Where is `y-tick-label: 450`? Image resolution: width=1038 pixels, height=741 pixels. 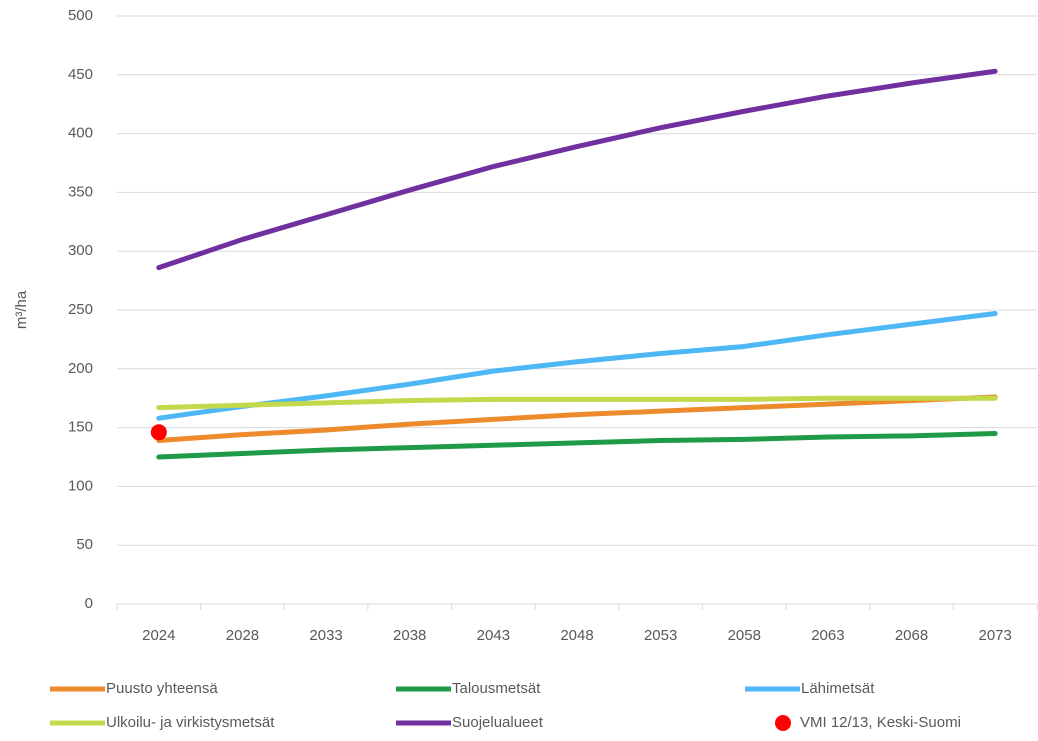 y-tick-label: 450 is located at coordinates (80, 74).